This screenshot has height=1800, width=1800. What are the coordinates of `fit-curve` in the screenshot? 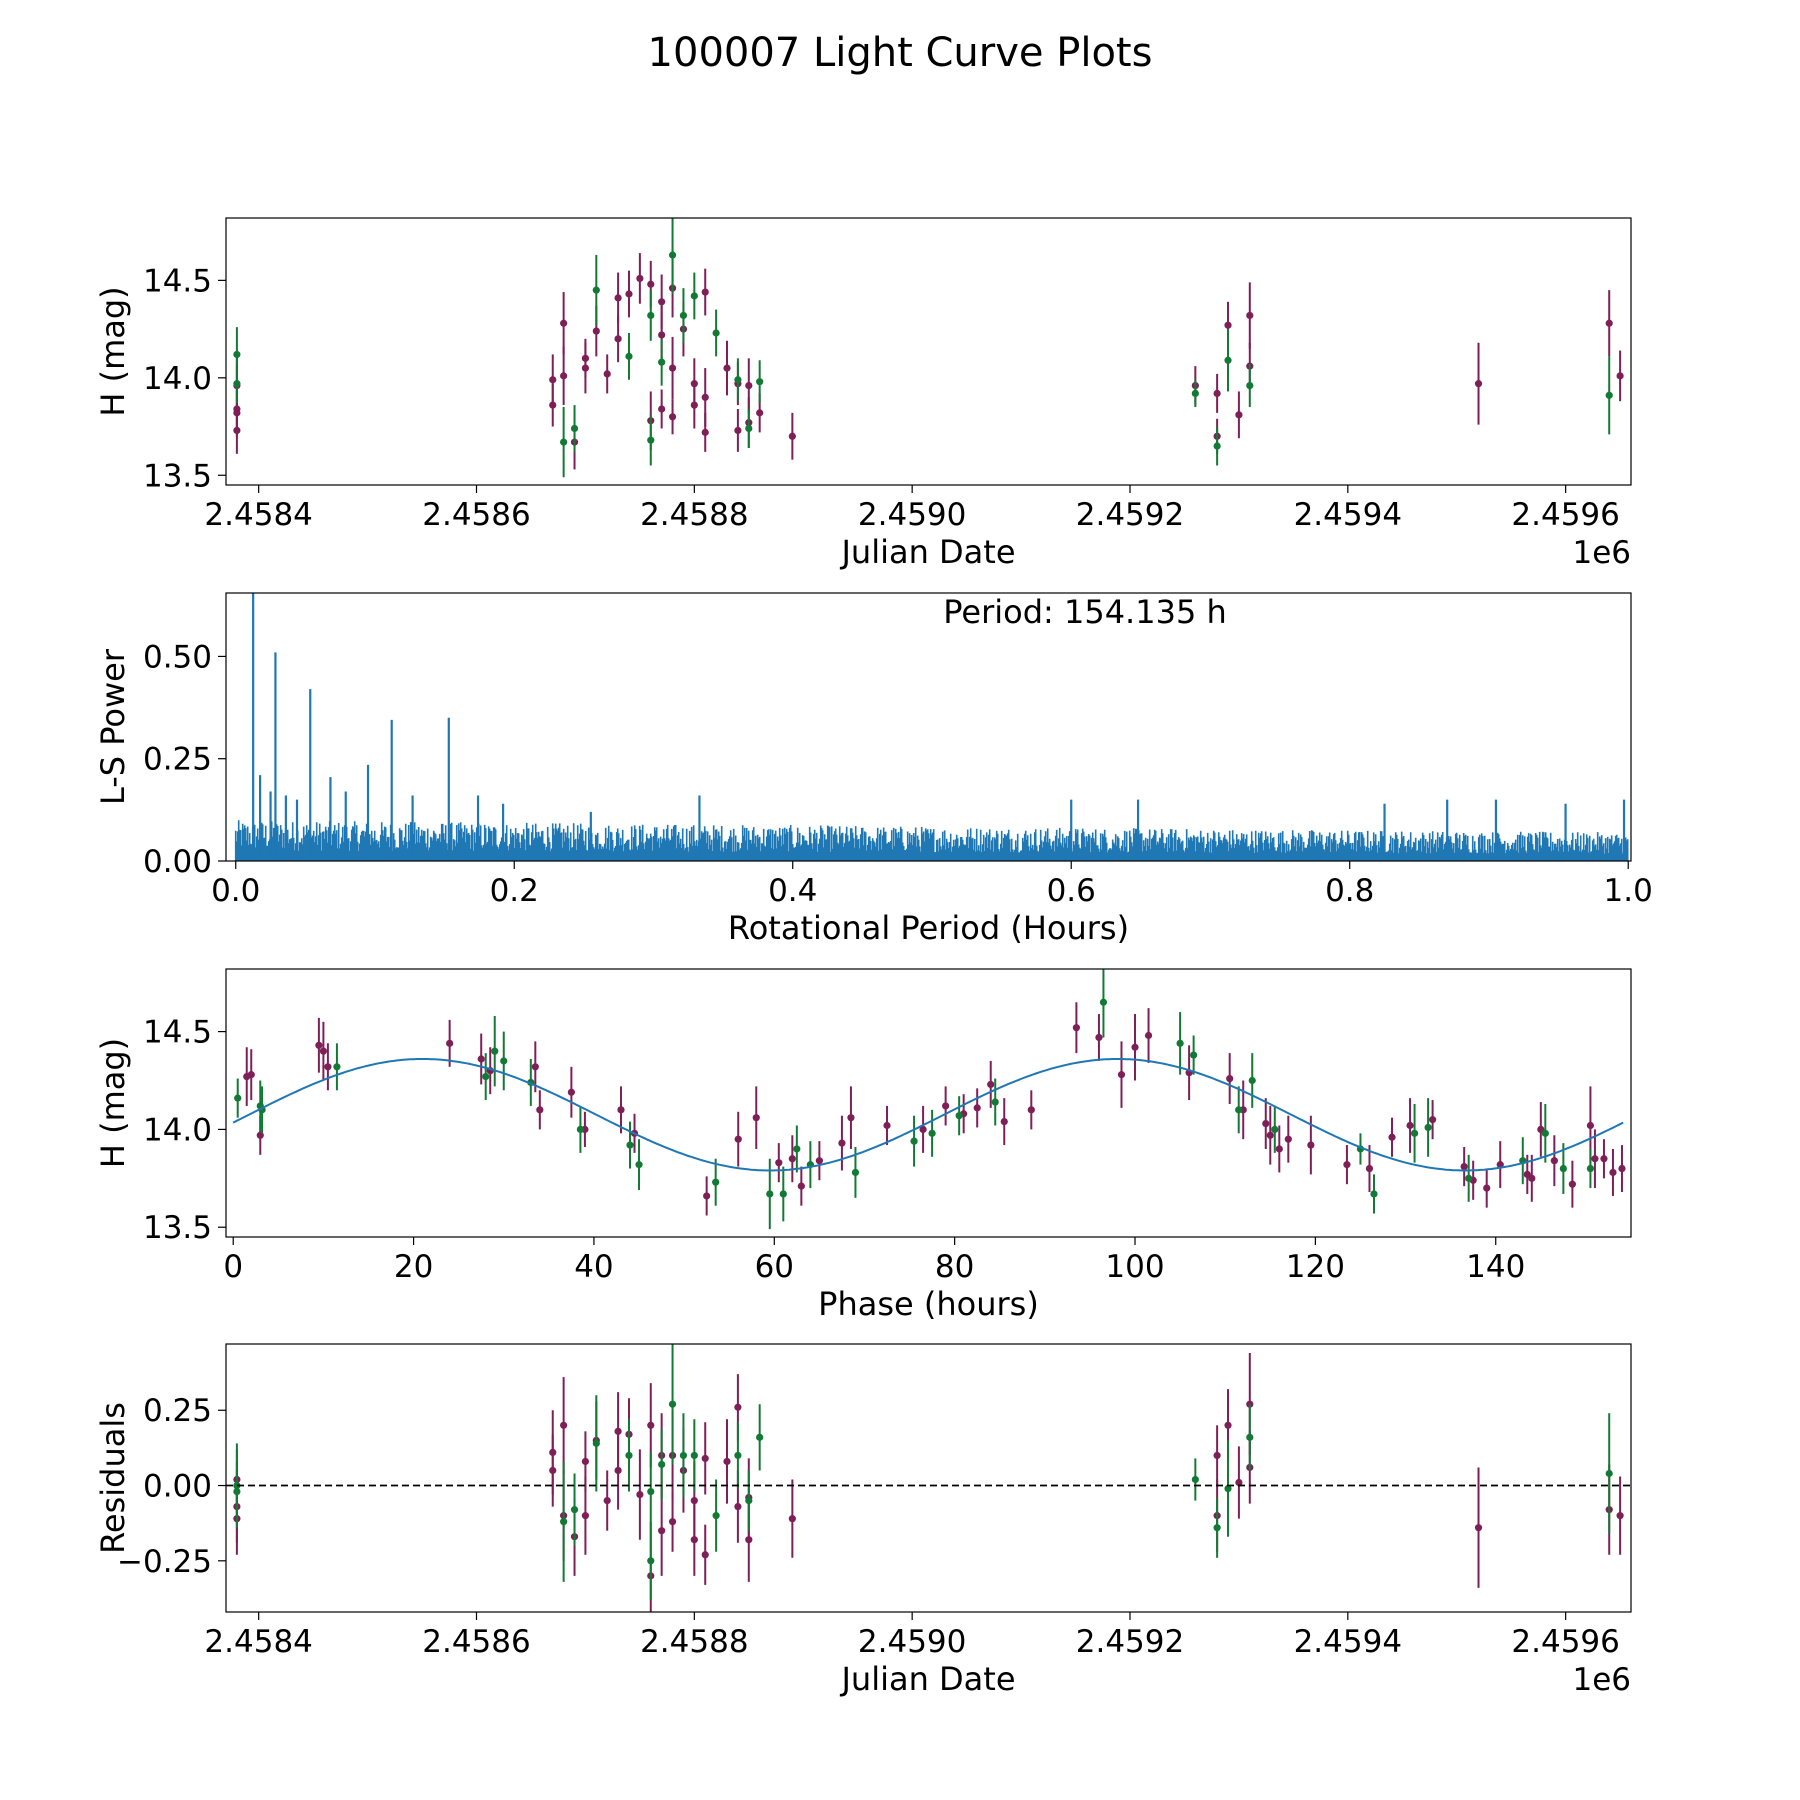 It's located at (928, 1115).